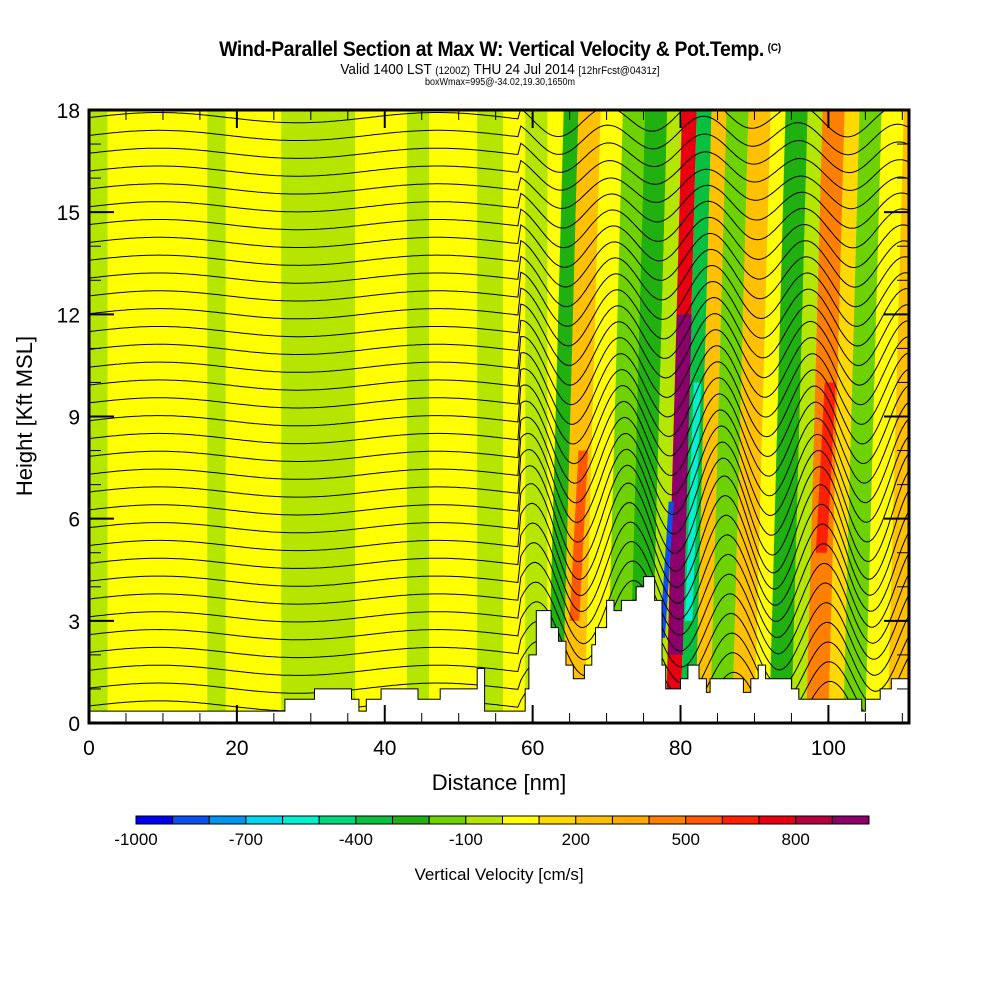  What do you see at coordinates (466, 839) in the screenshot?
I see `colorbar-tick-label: -100` at bounding box center [466, 839].